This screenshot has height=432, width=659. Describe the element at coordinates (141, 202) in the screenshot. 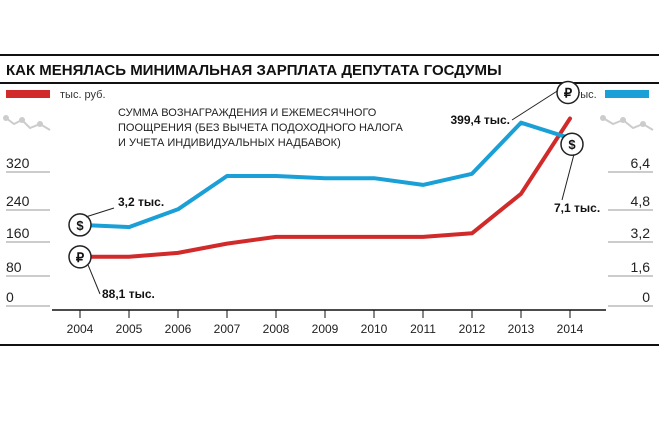

I see `usd-start-callout: 3,2 тыс.` at that location.